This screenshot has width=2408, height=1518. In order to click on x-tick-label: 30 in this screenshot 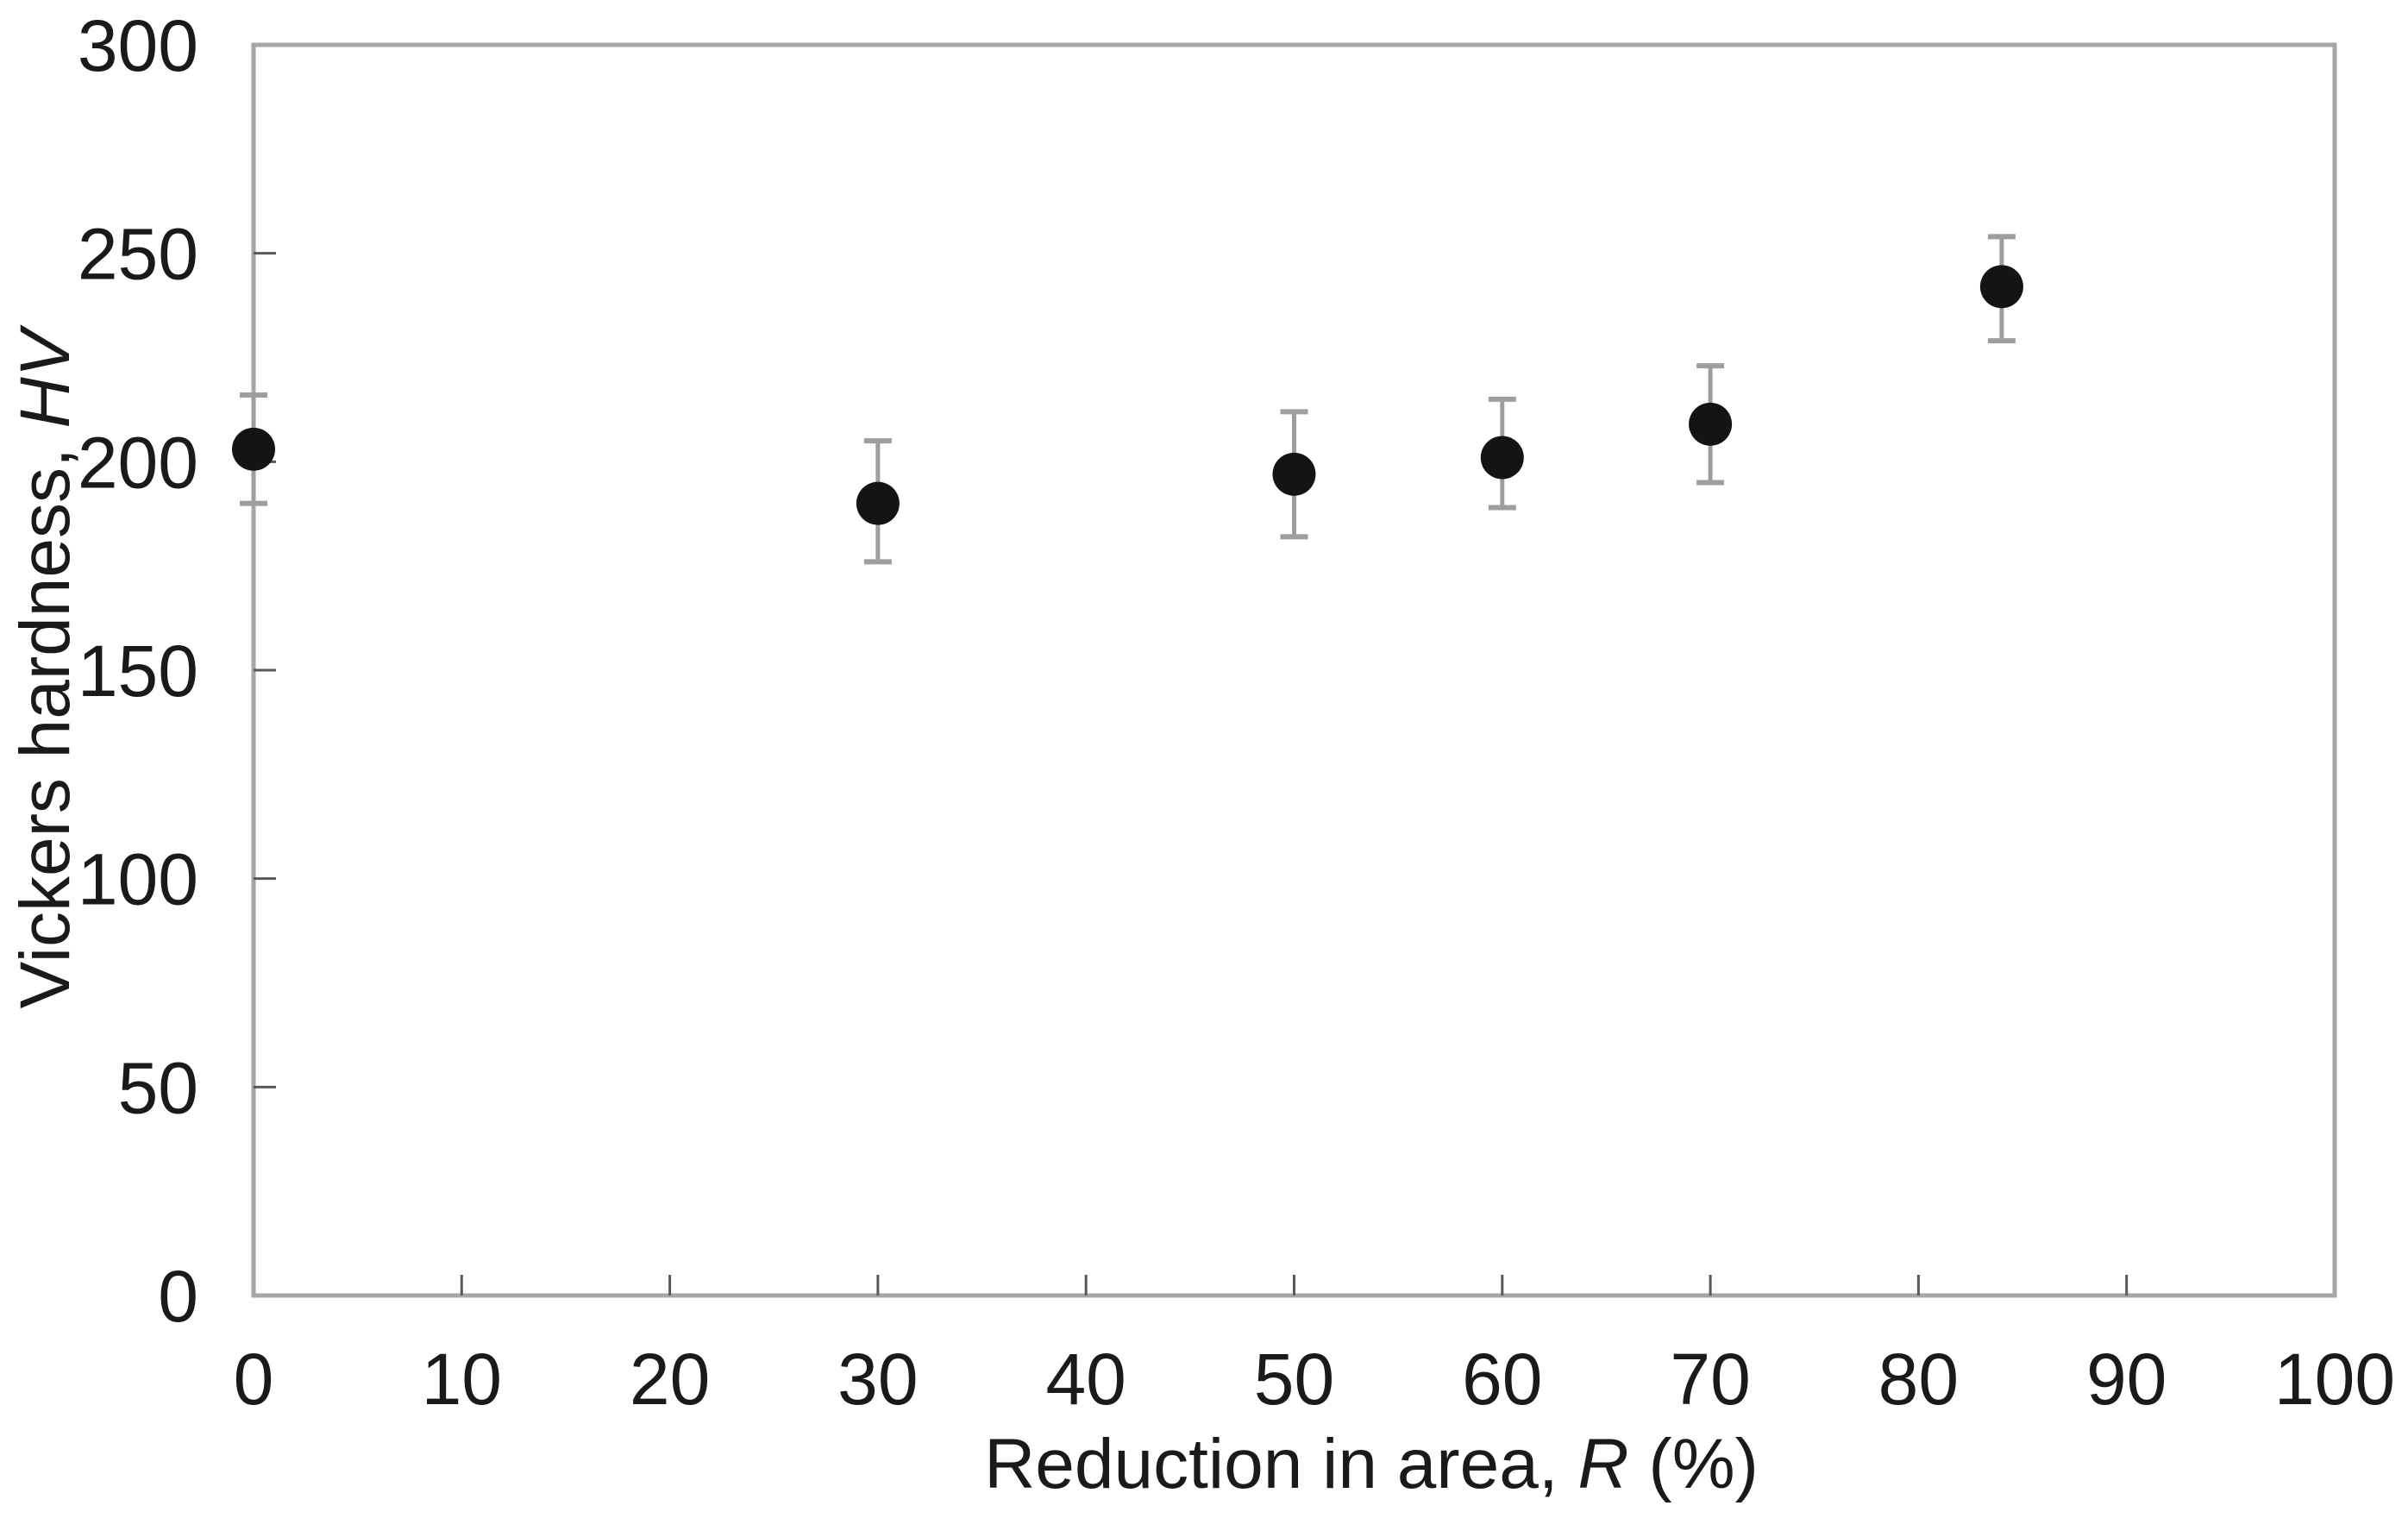, I will do `click(877, 1379)`.